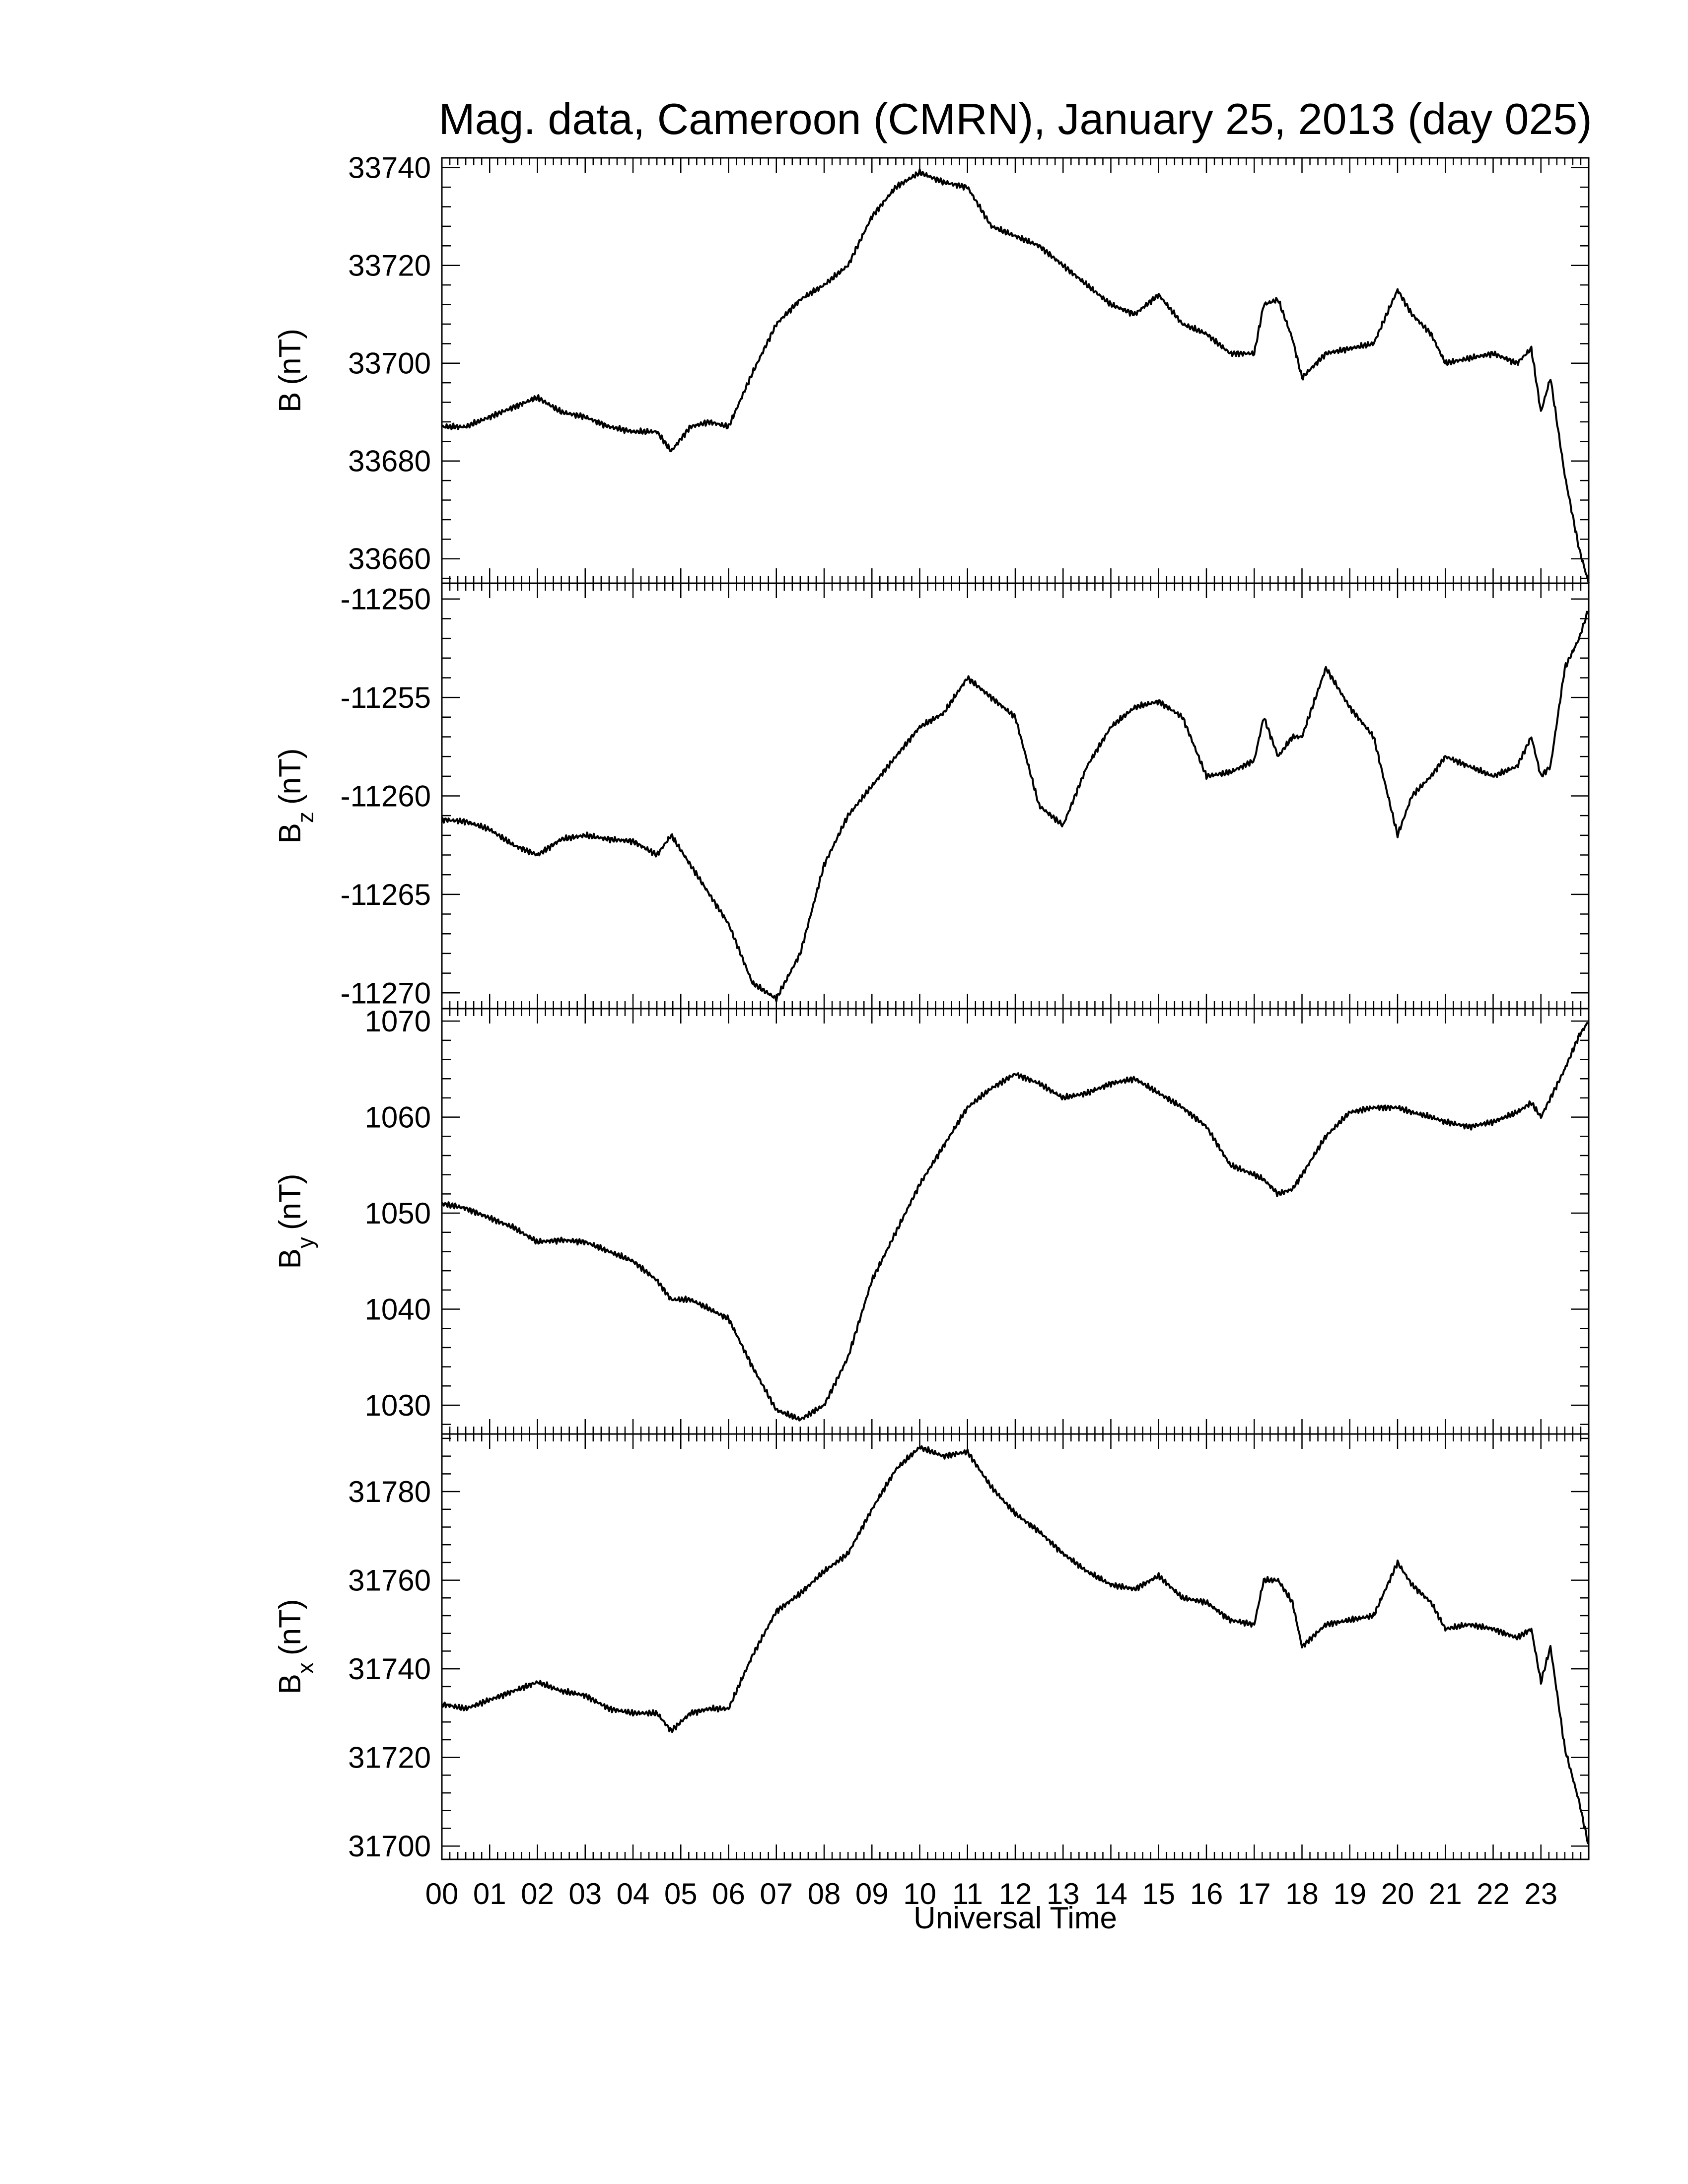 This screenshot has height=2184, width=1688. I want to click on y-axis-label-subscript: z, so click(305, 817).